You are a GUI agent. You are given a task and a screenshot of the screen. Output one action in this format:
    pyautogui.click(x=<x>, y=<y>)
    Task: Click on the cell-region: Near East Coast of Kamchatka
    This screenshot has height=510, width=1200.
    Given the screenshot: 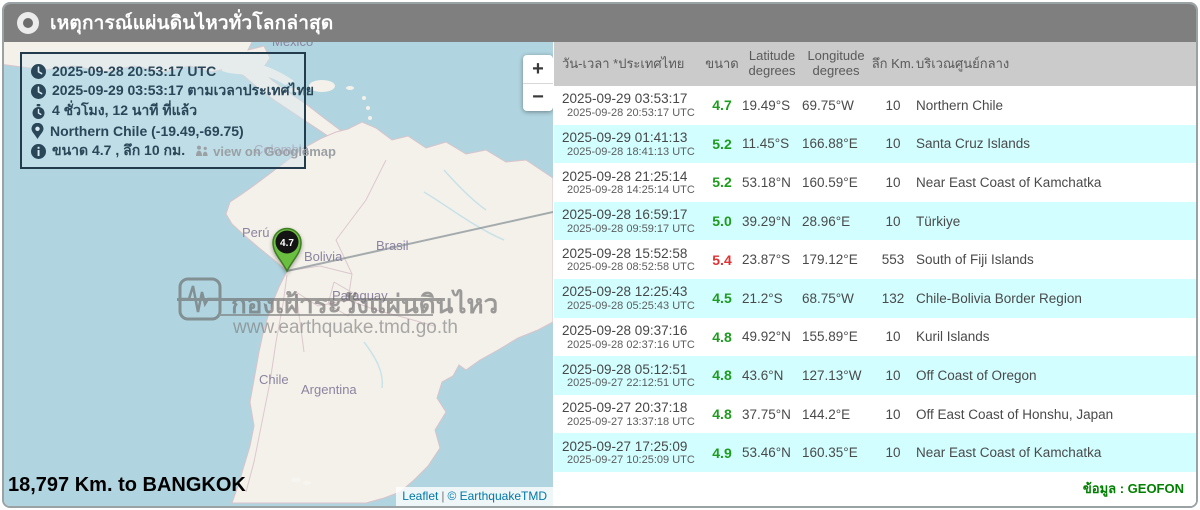 What is the action you would take?
    pyautogui.click(x=1009, y=182)
    